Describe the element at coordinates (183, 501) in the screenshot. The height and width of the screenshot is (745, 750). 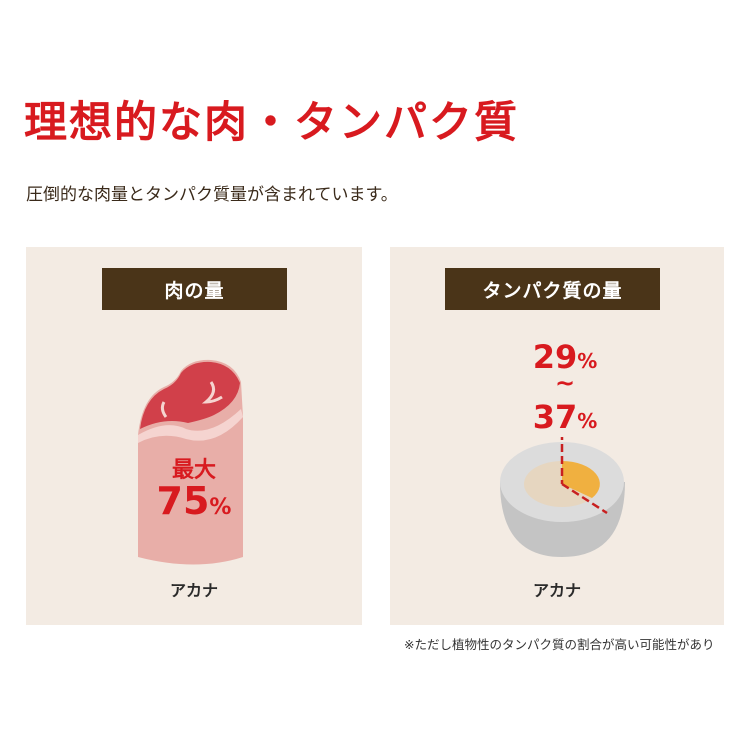
I see `meat-value-number: 75` at that location.